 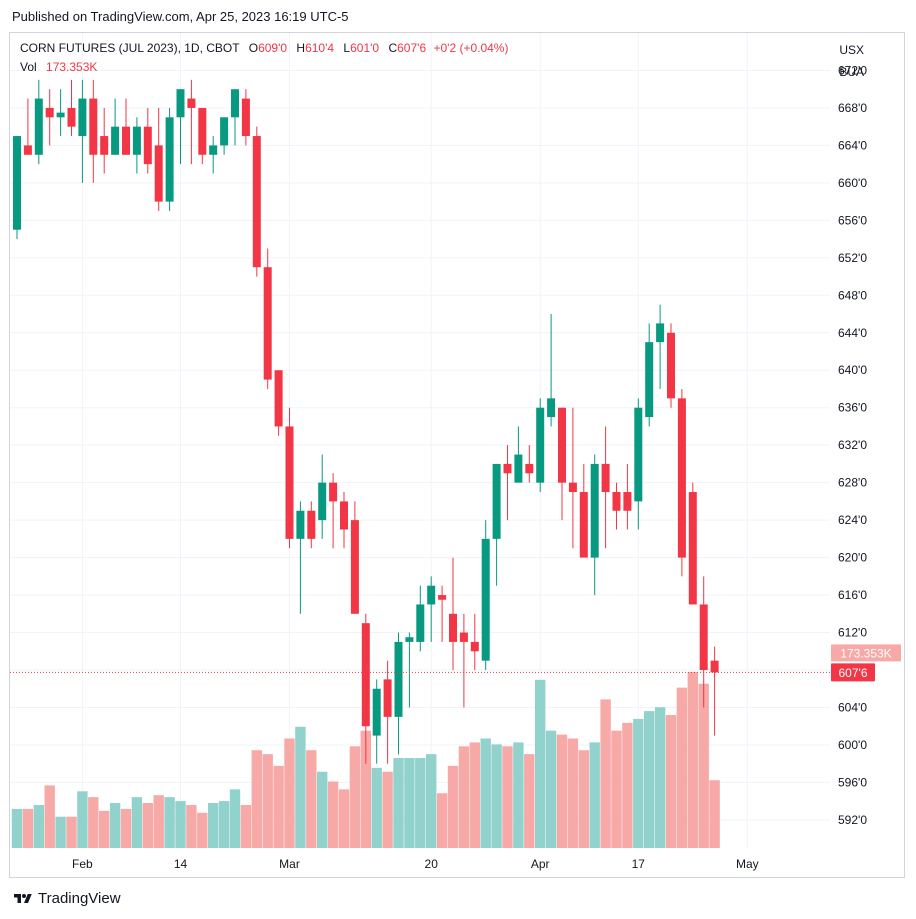 I want to click on price-tick-label: 672'0, so click(x=852, y=70).